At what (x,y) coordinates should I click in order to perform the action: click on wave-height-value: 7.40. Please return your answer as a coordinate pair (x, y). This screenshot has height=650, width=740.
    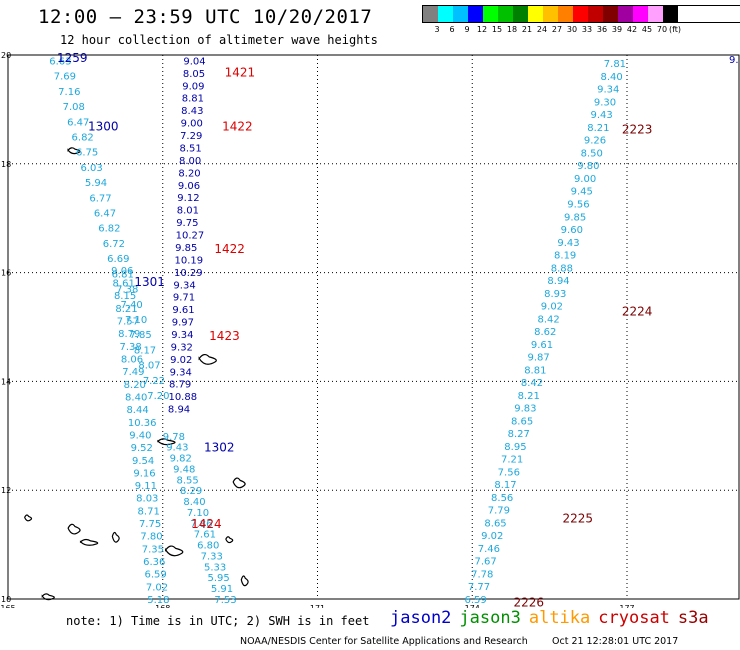
    Looking at the image, I should click on (132, 305).